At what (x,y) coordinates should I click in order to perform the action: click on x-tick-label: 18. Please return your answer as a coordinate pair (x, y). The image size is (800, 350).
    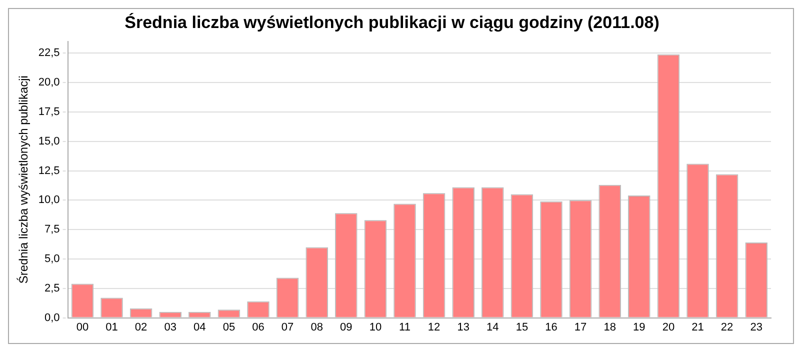
    Looking at the image, I should click on (610, 327).